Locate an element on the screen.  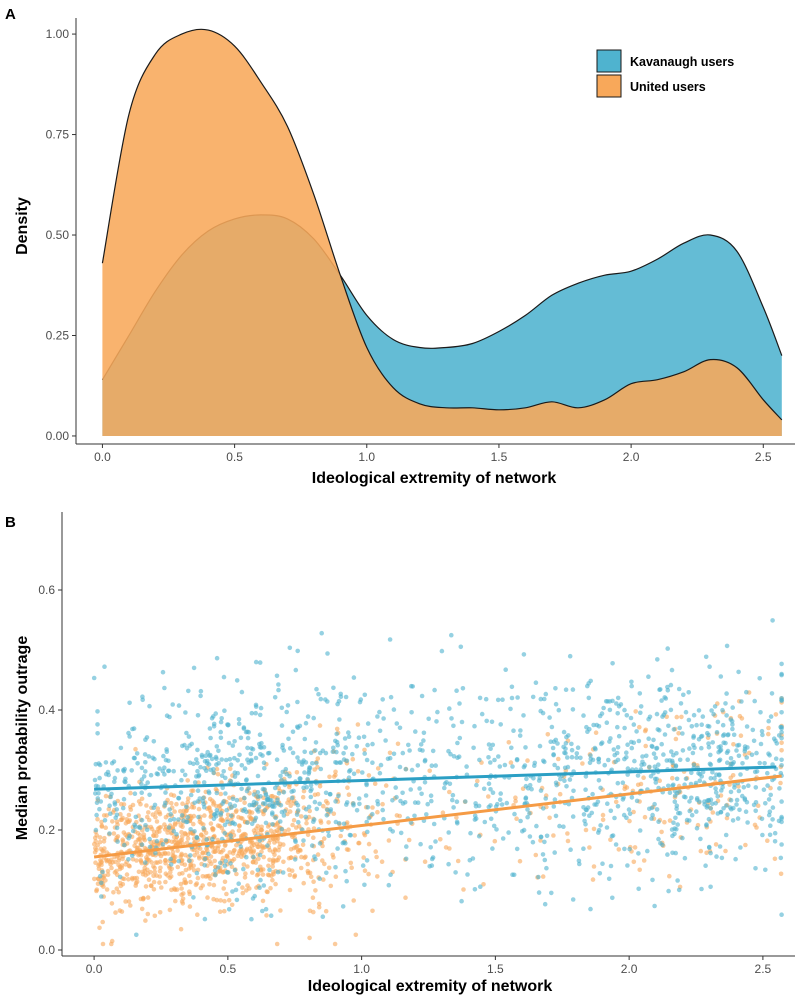
panel-b-y-tick-label: 0.0 is located at coordinates (46, 950).